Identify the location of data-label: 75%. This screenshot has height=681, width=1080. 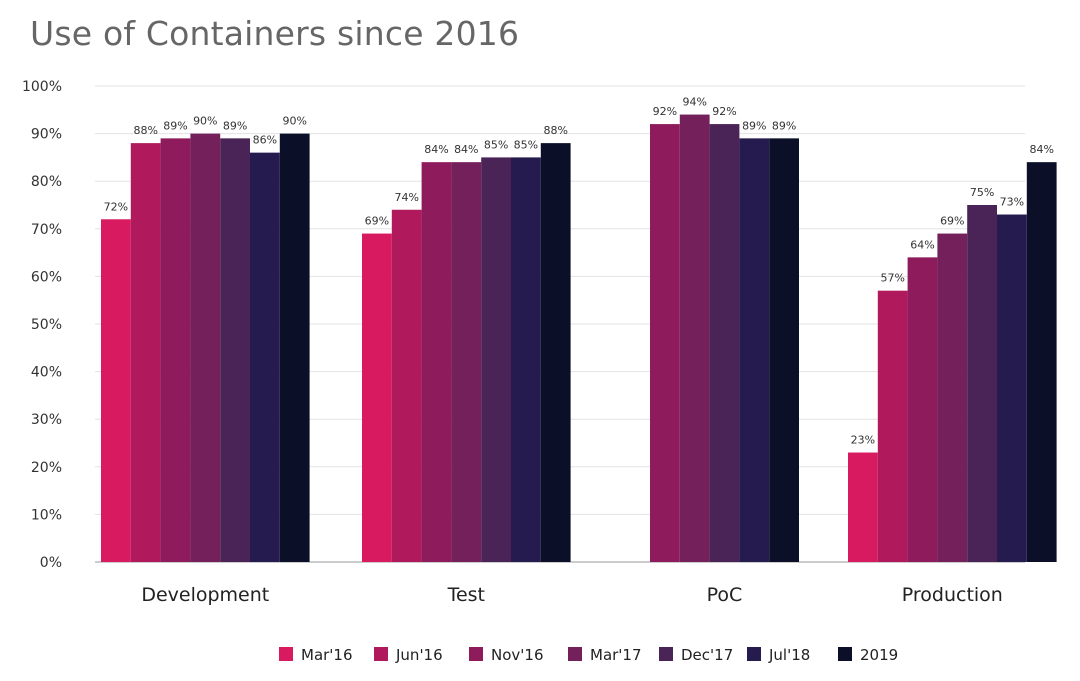
(982, 192).